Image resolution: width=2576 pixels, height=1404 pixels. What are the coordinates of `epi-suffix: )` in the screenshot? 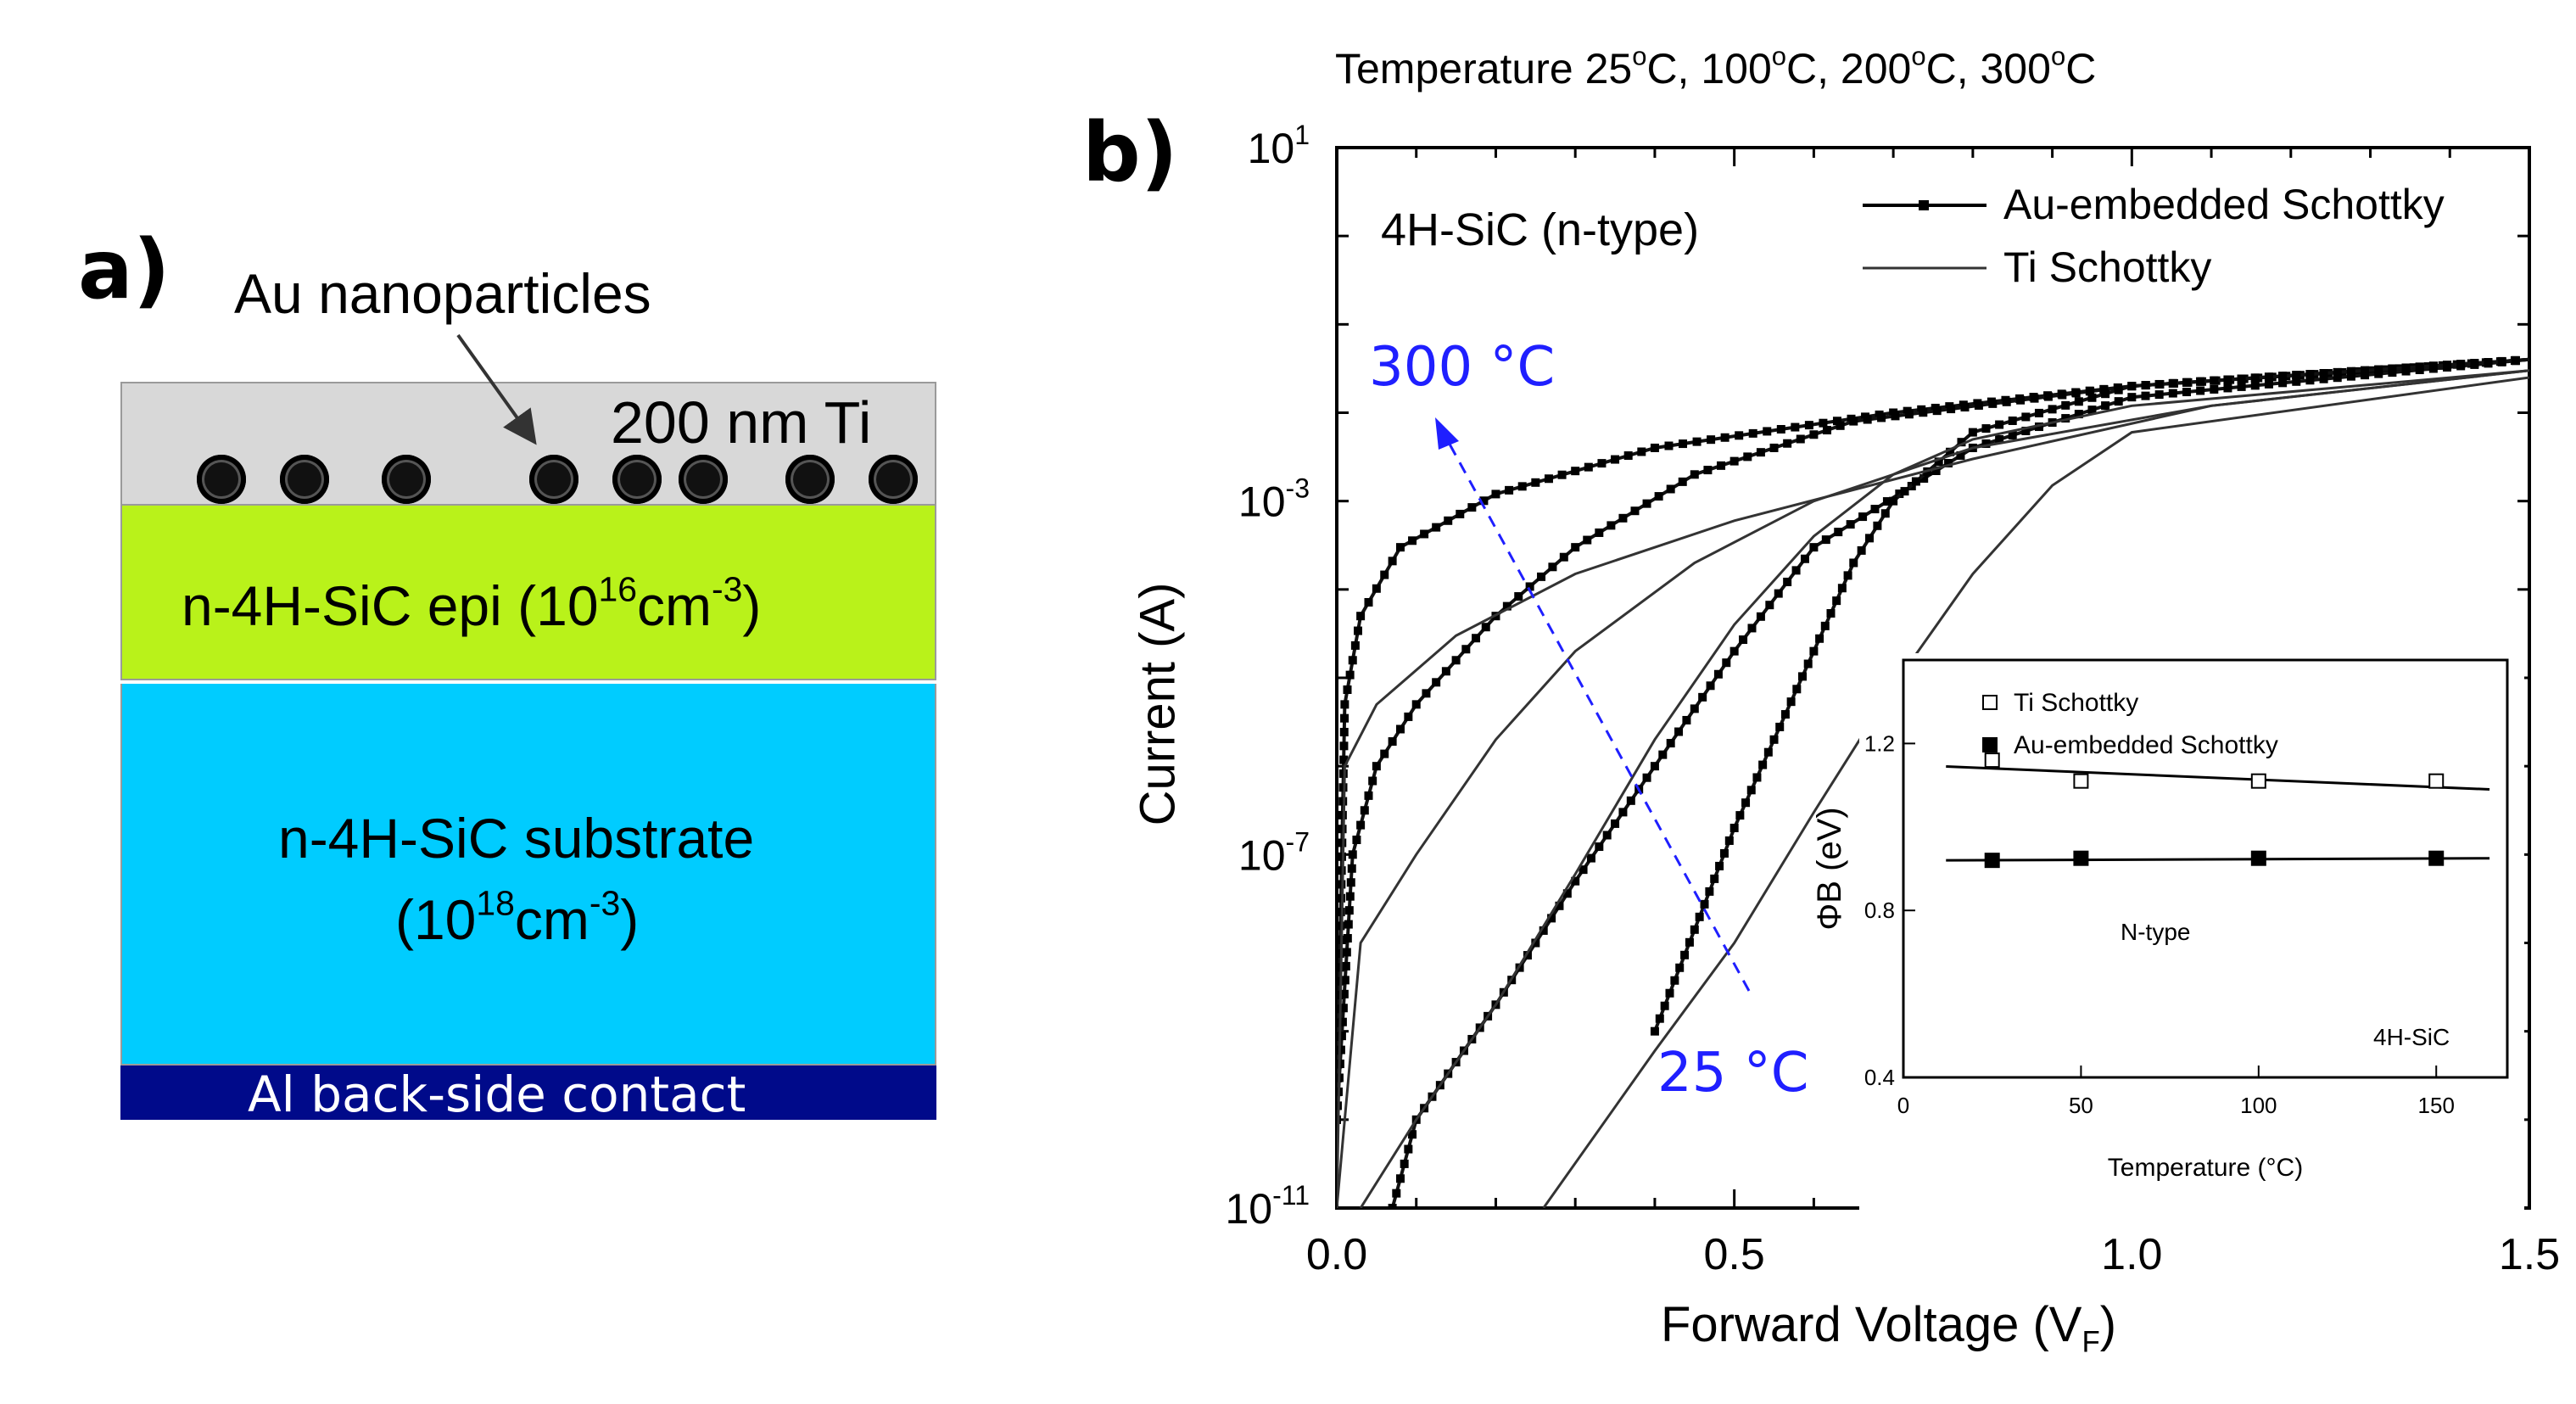 It's located at (752, 605).